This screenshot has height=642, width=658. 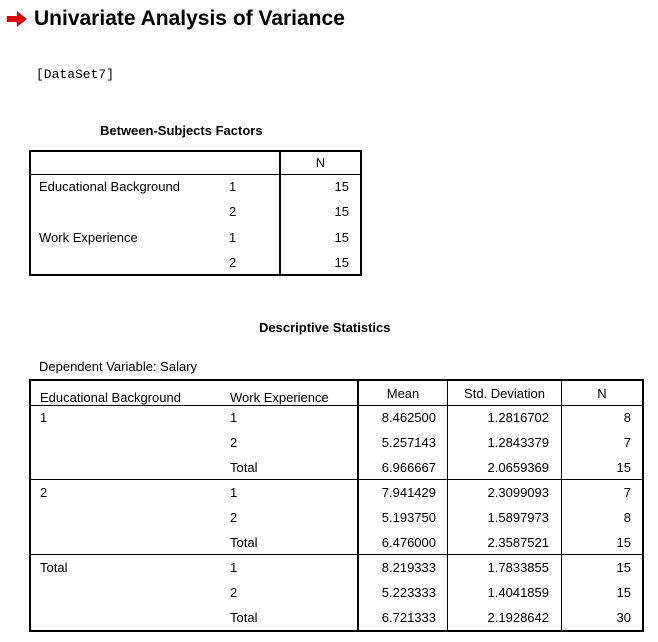 What do you see at coordinates (518, 492) in the screenshot?
I see `std-deviation-cell: 2.3099093` at bounding box center [518, 492].